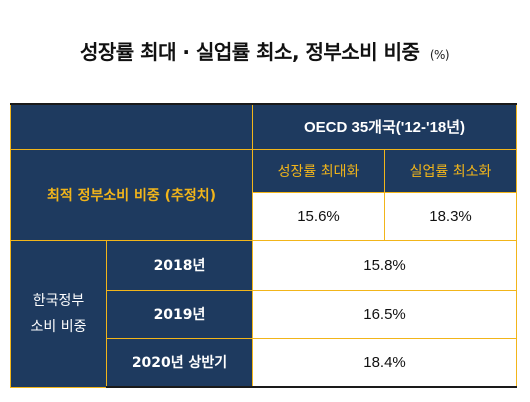  What do you see at coordinates (384, 265) in the screenshot?
I see `year-2018-value: 15.8%` at bounding box center [384, 265].